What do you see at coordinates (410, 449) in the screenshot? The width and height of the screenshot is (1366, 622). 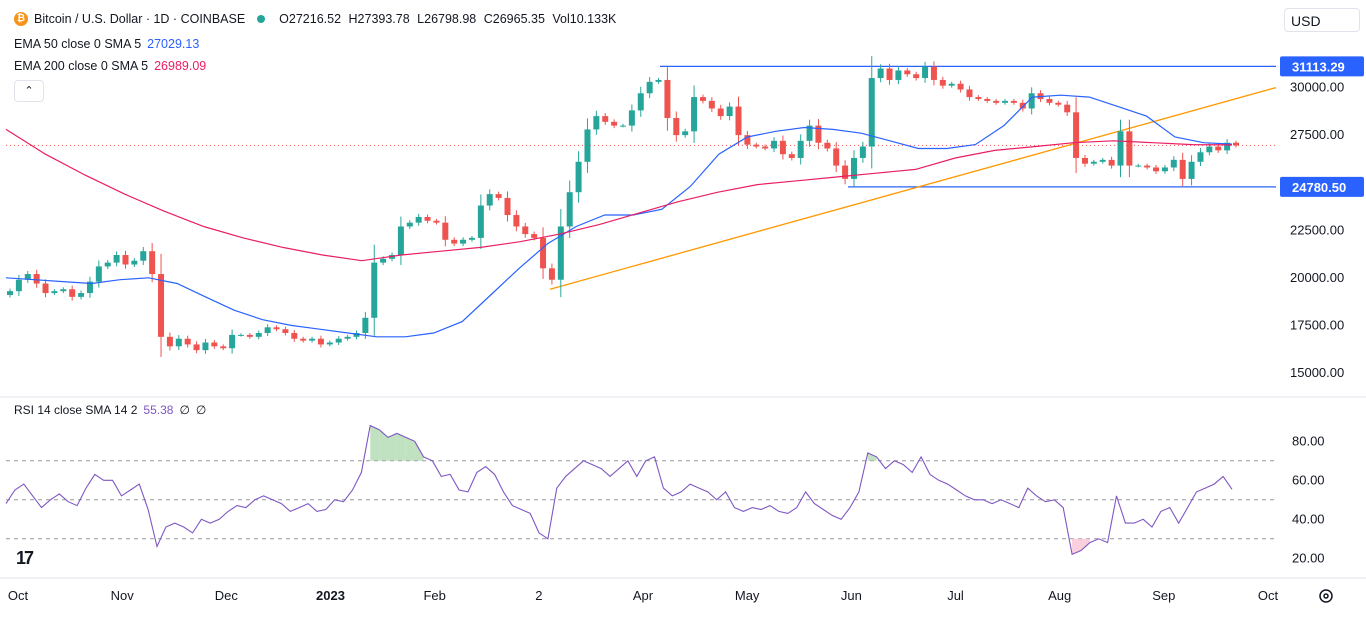 I see `rsi-overbought-fill` at bounding box center [410, 449].